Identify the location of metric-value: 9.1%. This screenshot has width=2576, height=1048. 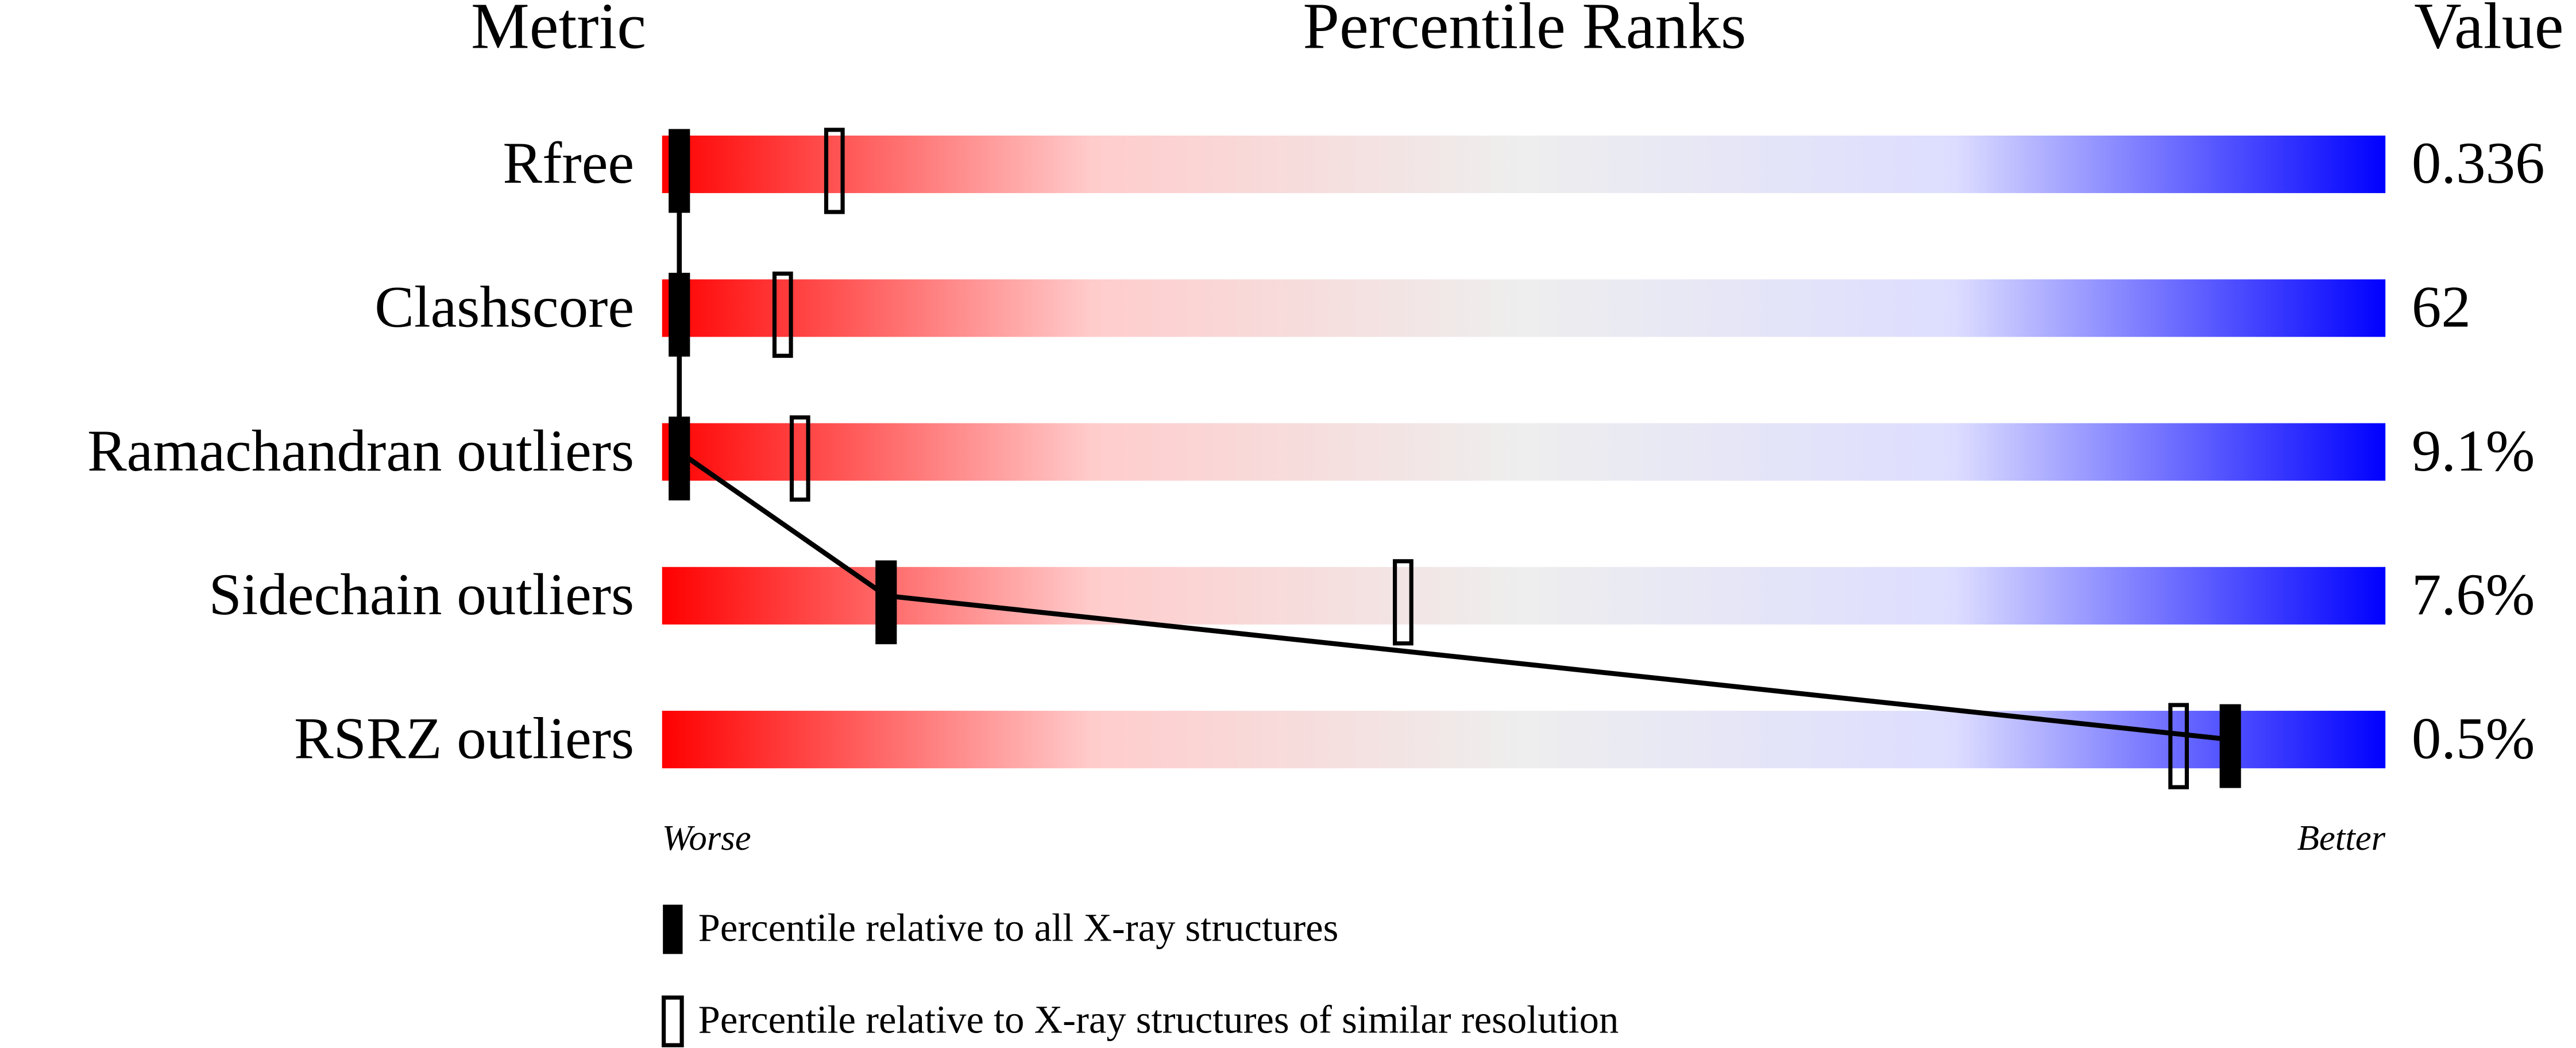
(2473, 451).